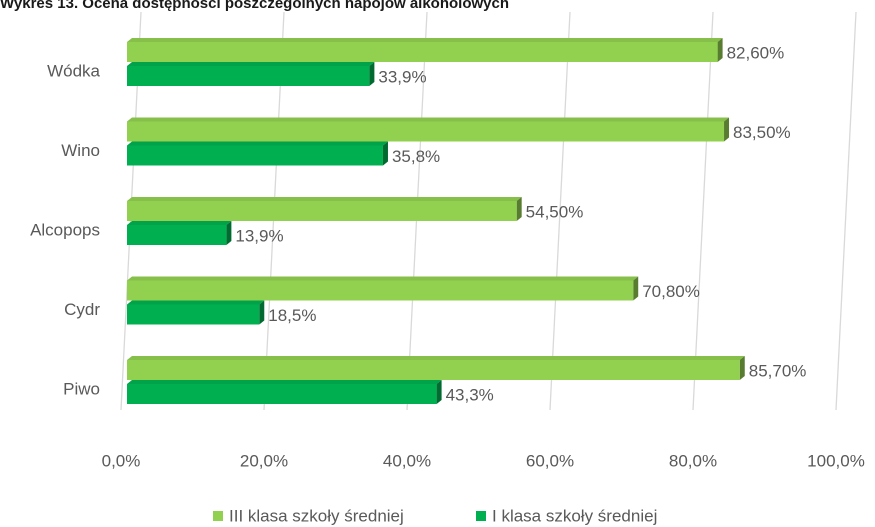  What do you see at coordinates (416, 156) in the screenshot?
I see `data-label: 35,8%` at bounding box center [416, 156].